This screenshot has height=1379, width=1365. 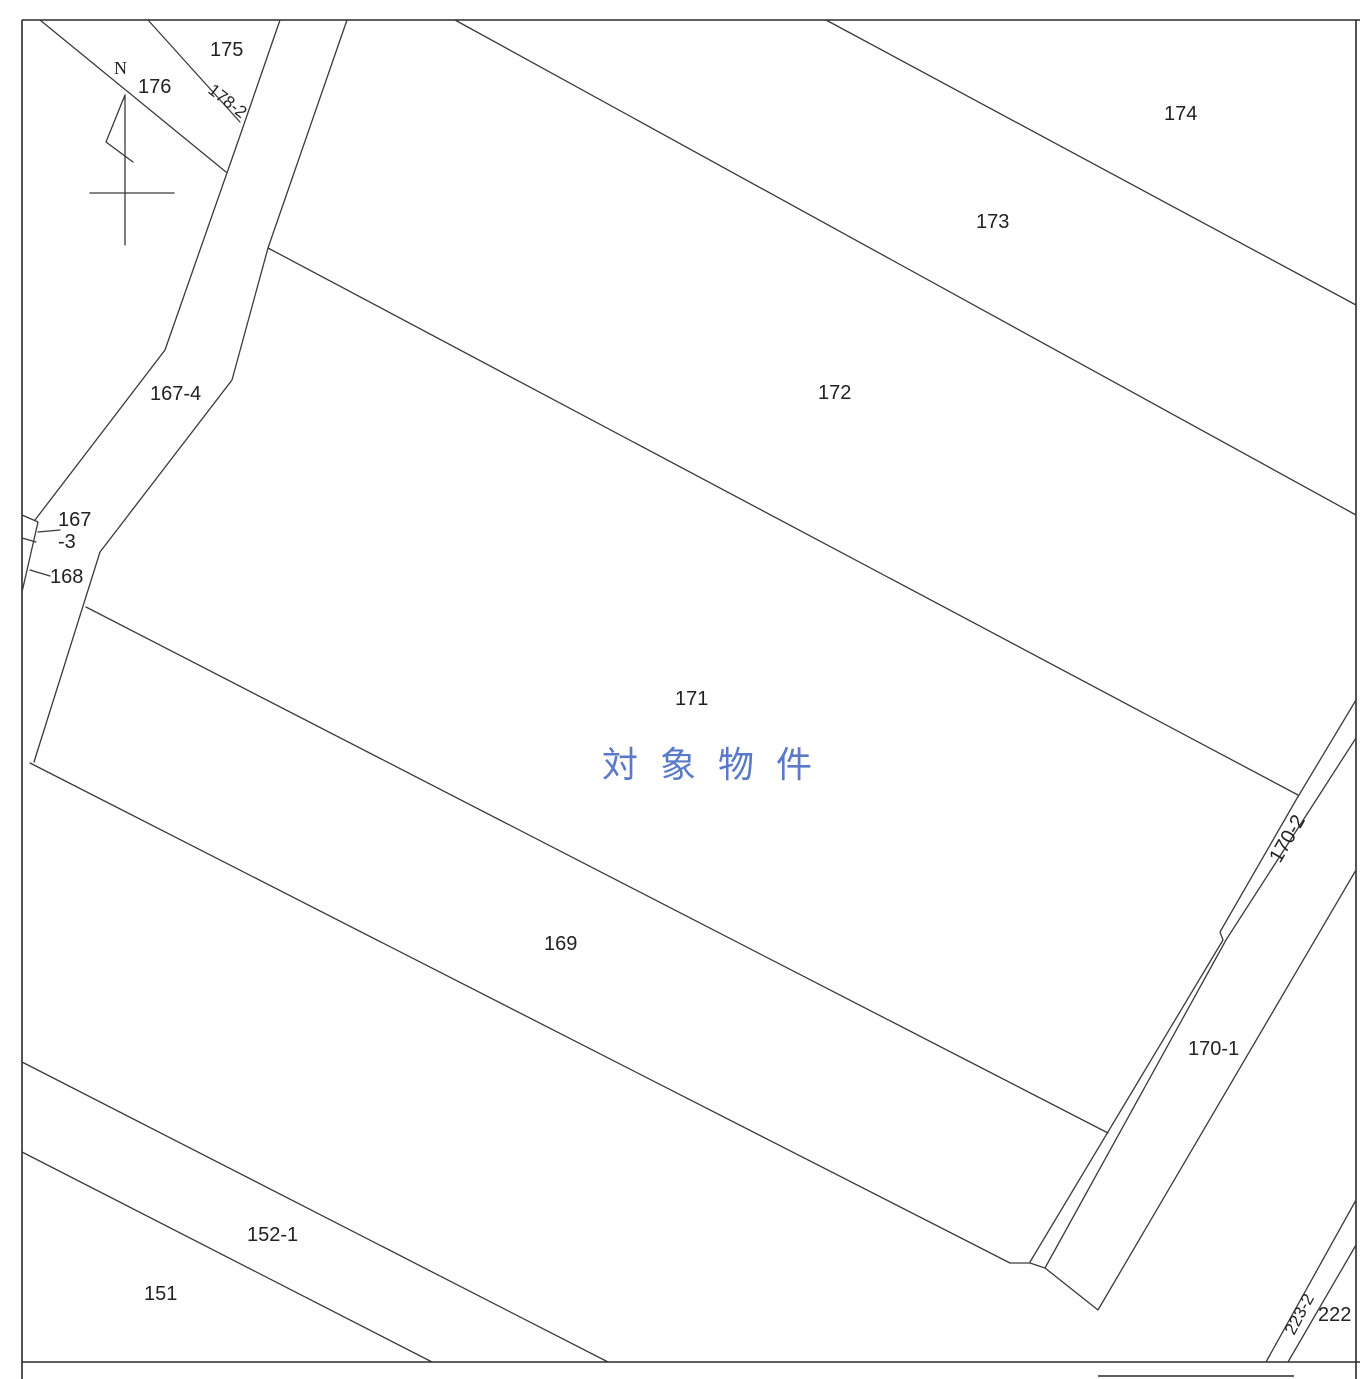 What do you see at coordinates (160, 1294) in the screenshot?
I see `parcel-label-151: 151` at bounding box center [160, 1294].